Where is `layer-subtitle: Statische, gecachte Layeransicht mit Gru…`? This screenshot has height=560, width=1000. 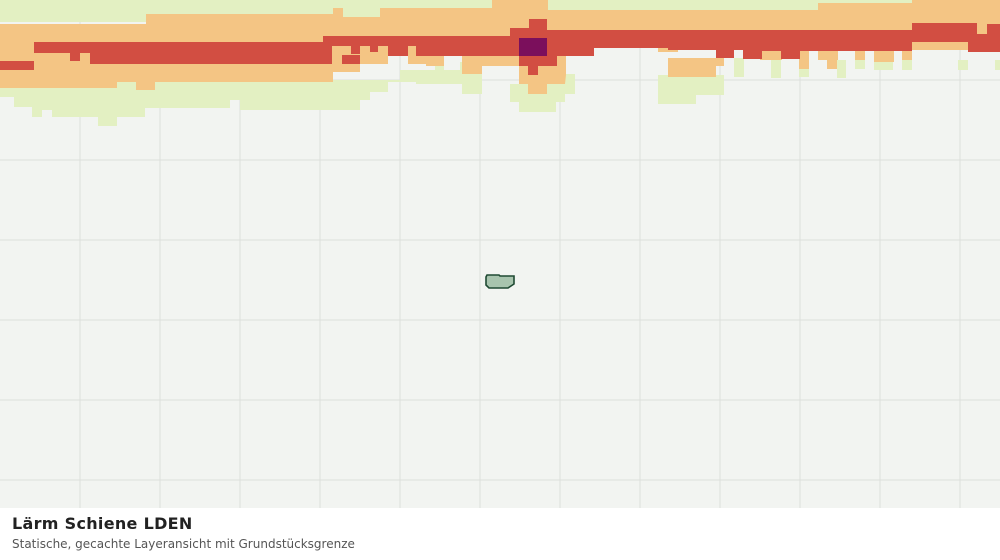 layer-subtitle: Statische, gecachte Layeransicht mit Gru… is located at coordinates (183, 544).